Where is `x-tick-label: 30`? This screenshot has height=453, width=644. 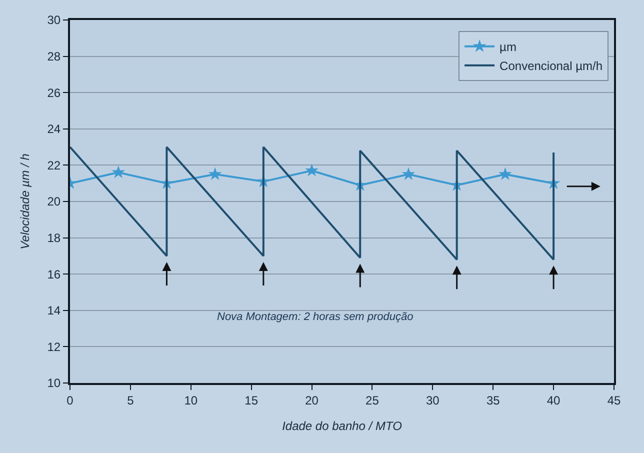 x-tick-label: 30 is located at coordinates (433, 400).